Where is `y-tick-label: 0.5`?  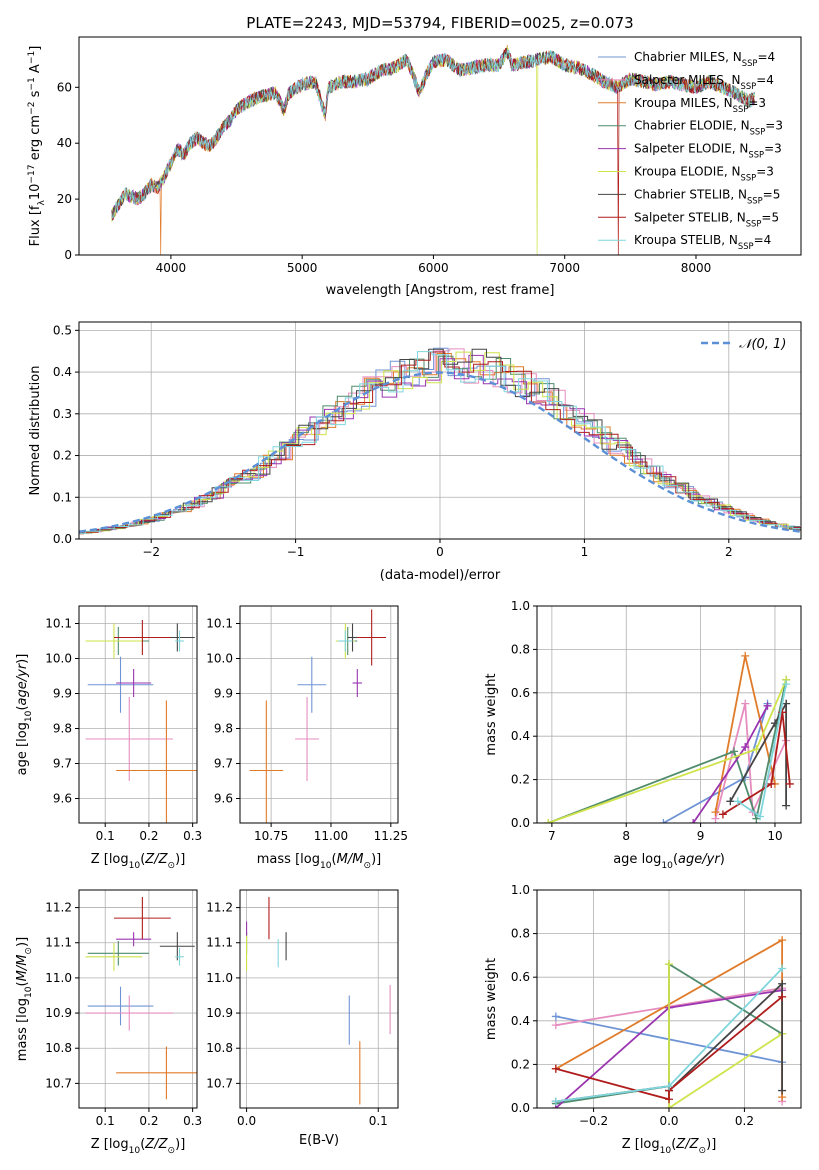 y-tick-label: 0.5 is located at coordinates (62, 330).